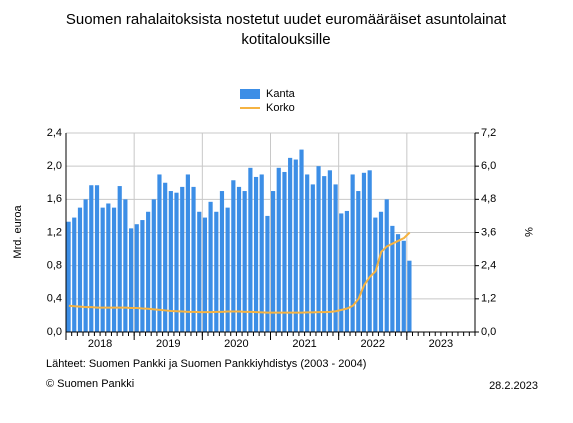 The width and height of the screenshot is (573, 423). Describe the element at coordinates (285, 39) in the screenshot. I see `chart-title: kotitalouksille` at that location.